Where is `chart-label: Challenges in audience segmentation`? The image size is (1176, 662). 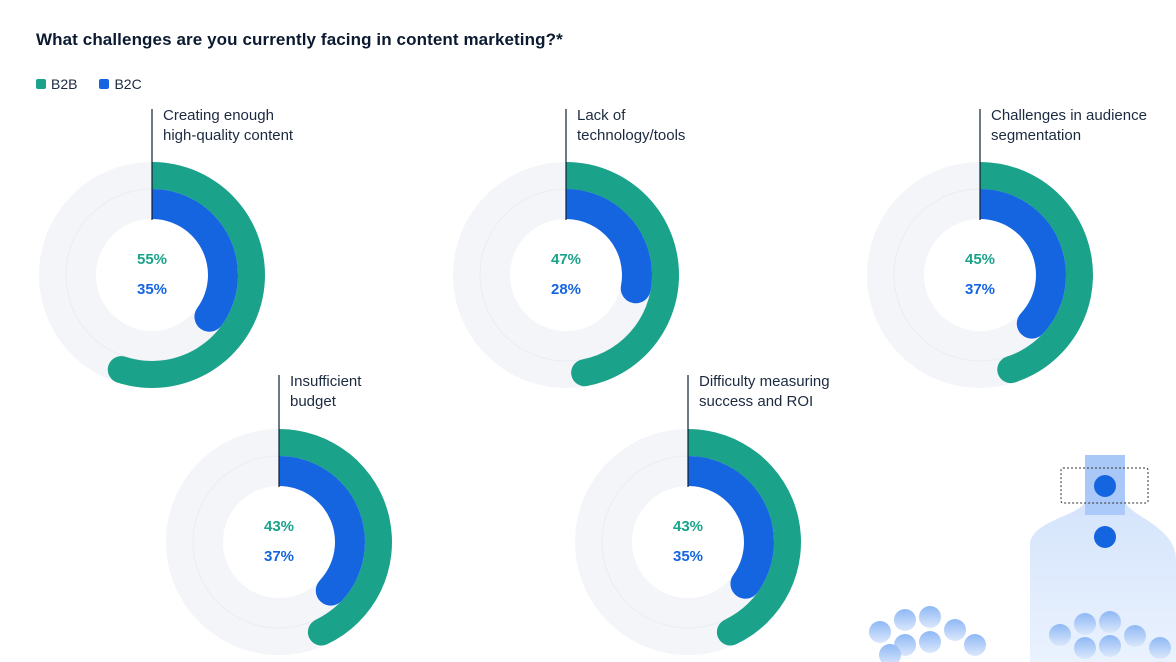 chart-label: Challenges in audience segmentation is located at coordinates (1069, 126).